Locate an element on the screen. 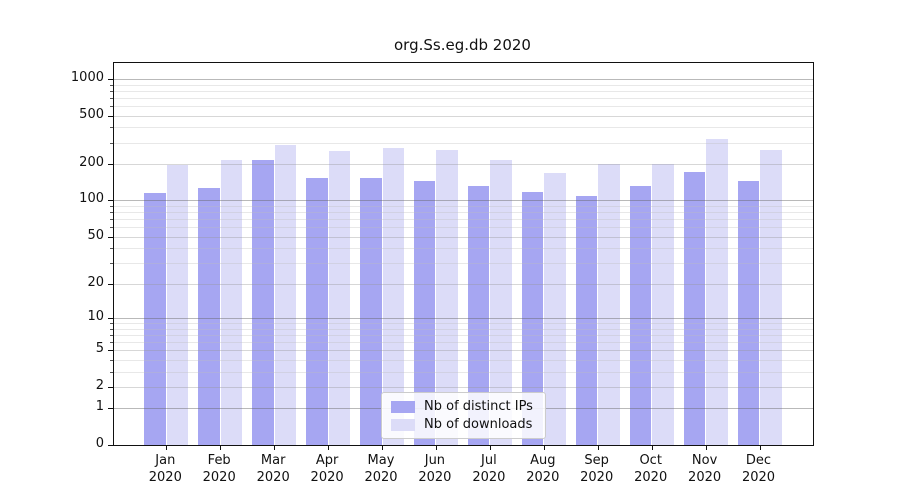  x-tick-jan is located at coordinates (167, 447).